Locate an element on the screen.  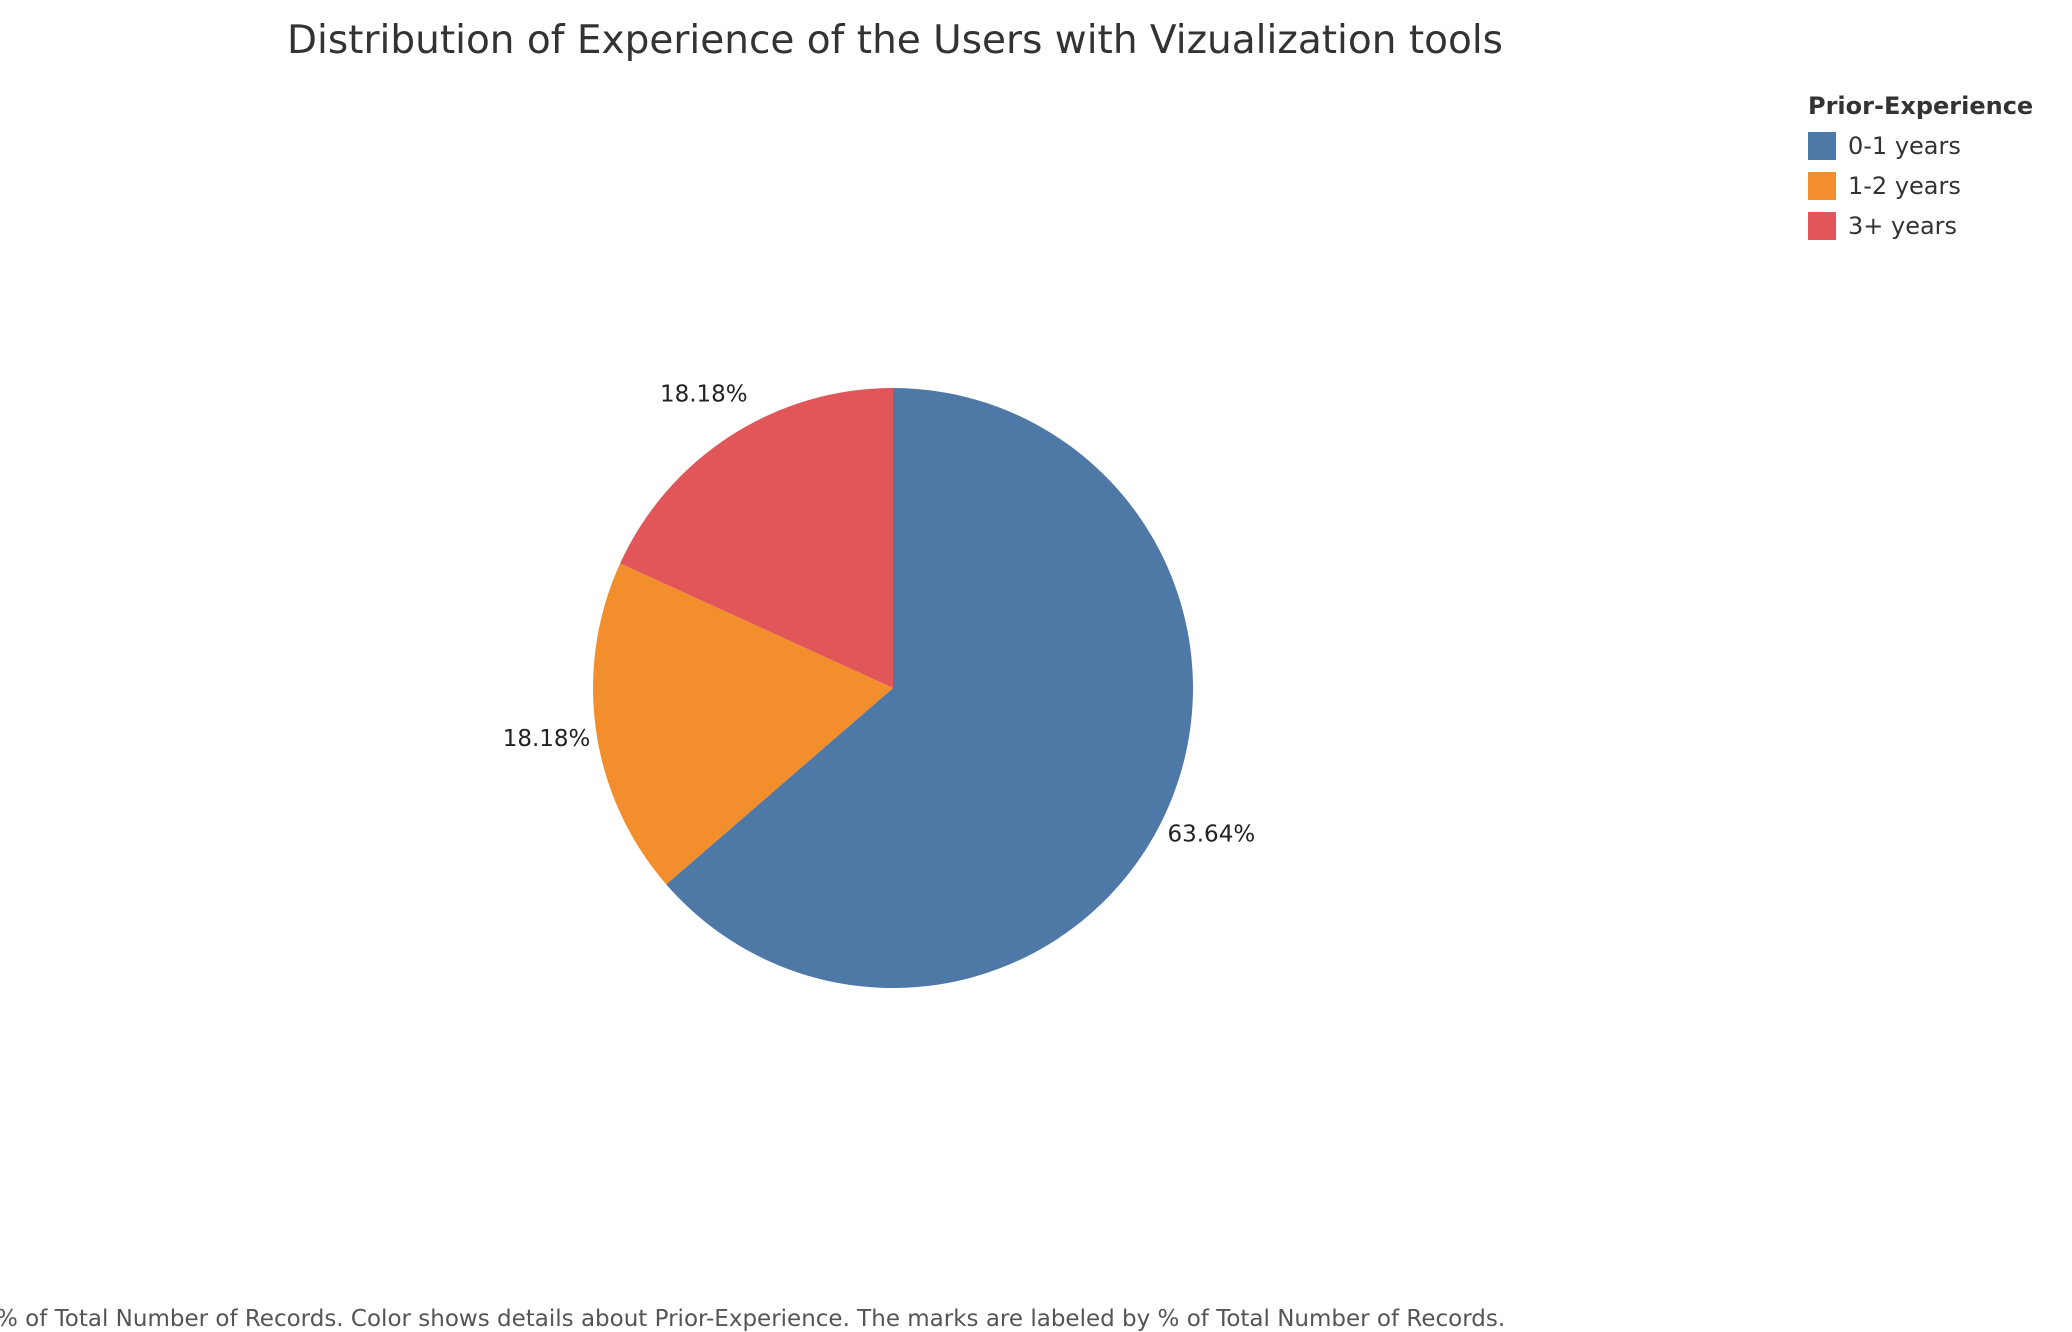
legend-item-3-plus-years: 3+ years is located at coordinates (1920, 226).